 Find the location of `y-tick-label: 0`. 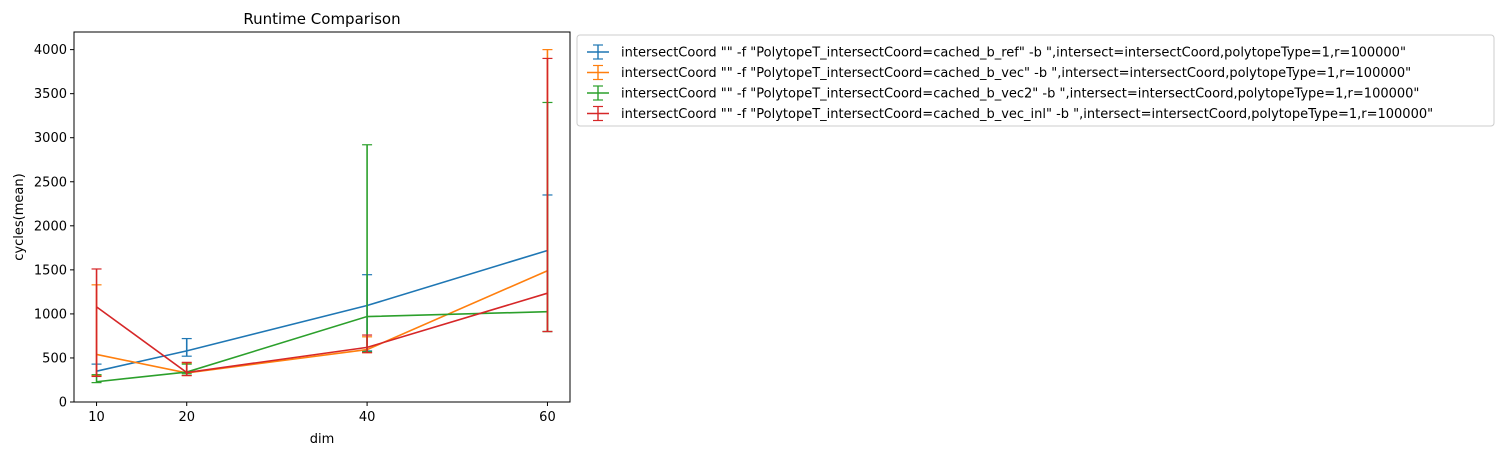

y-tick-label: 0 is located at coordinates (63, 403).